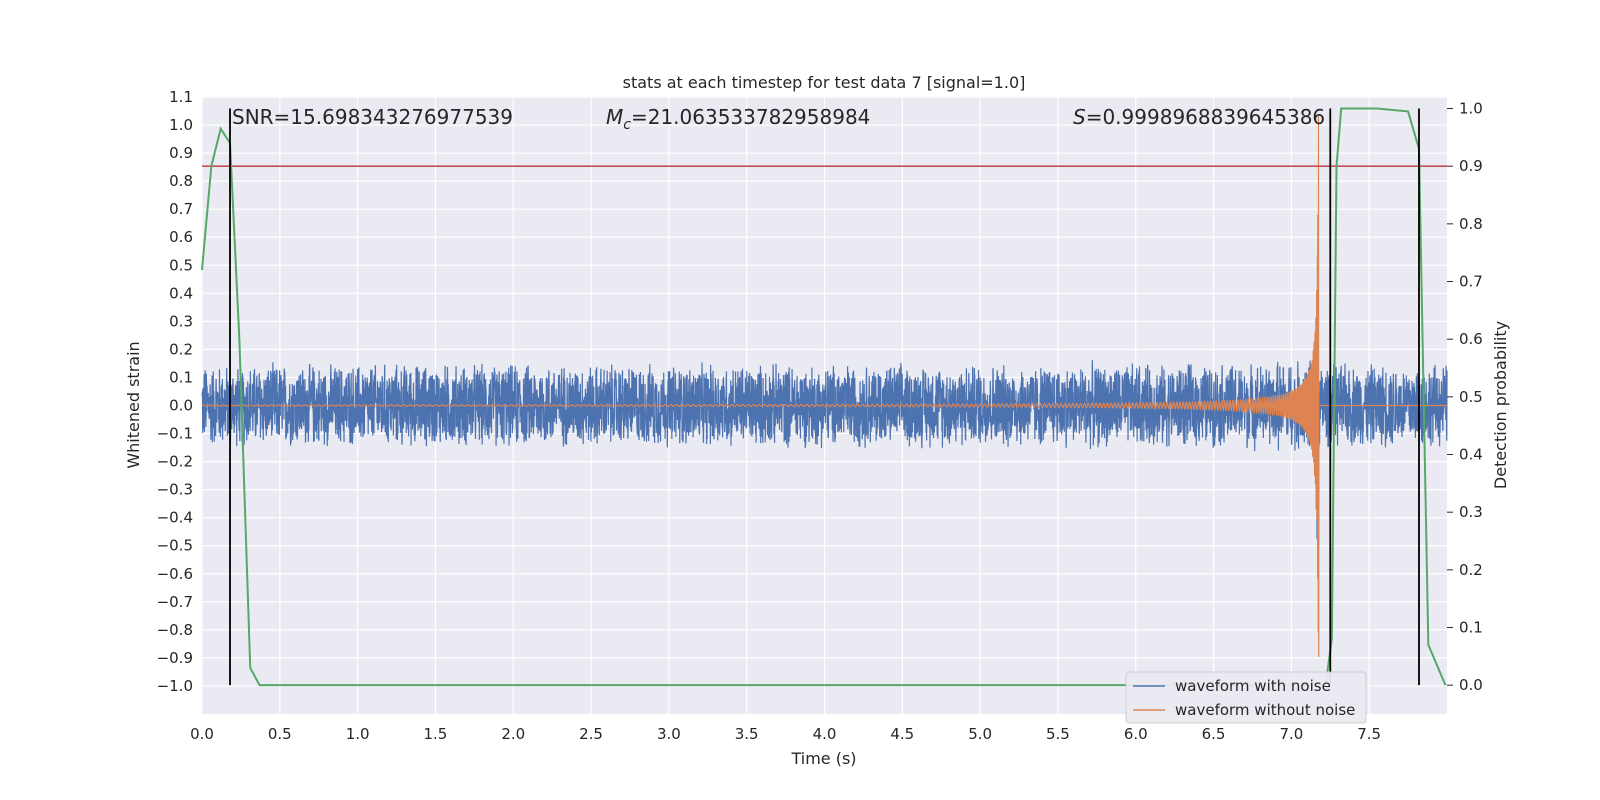 The image size is (1600, 800). I want to click on x-tick-label: 4.5, so click(902, 734).